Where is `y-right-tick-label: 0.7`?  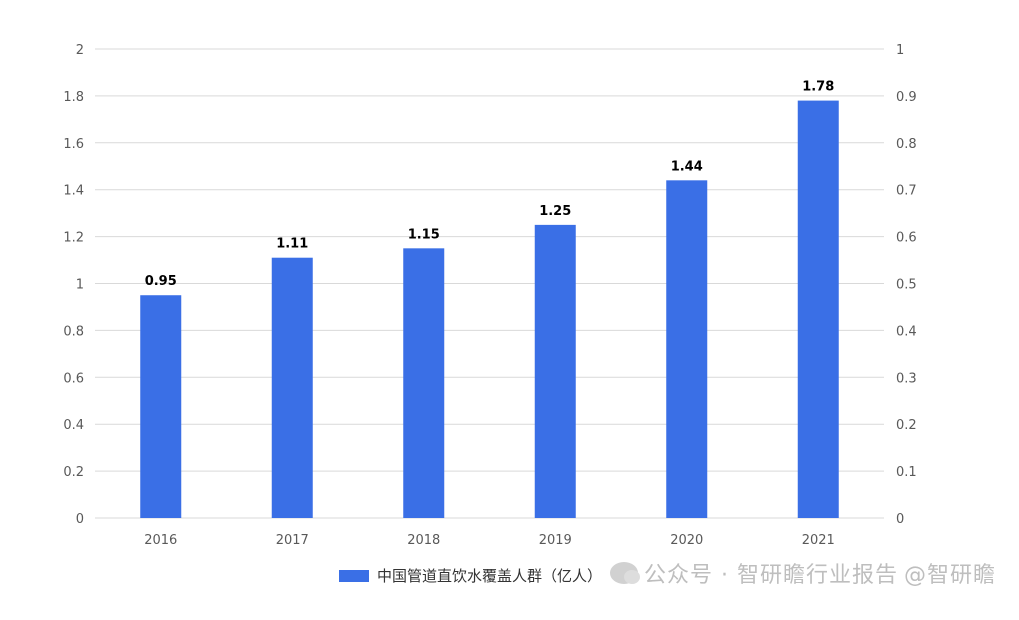 y-right-tick-label: 0.7 is located at coordinates (906, 191).